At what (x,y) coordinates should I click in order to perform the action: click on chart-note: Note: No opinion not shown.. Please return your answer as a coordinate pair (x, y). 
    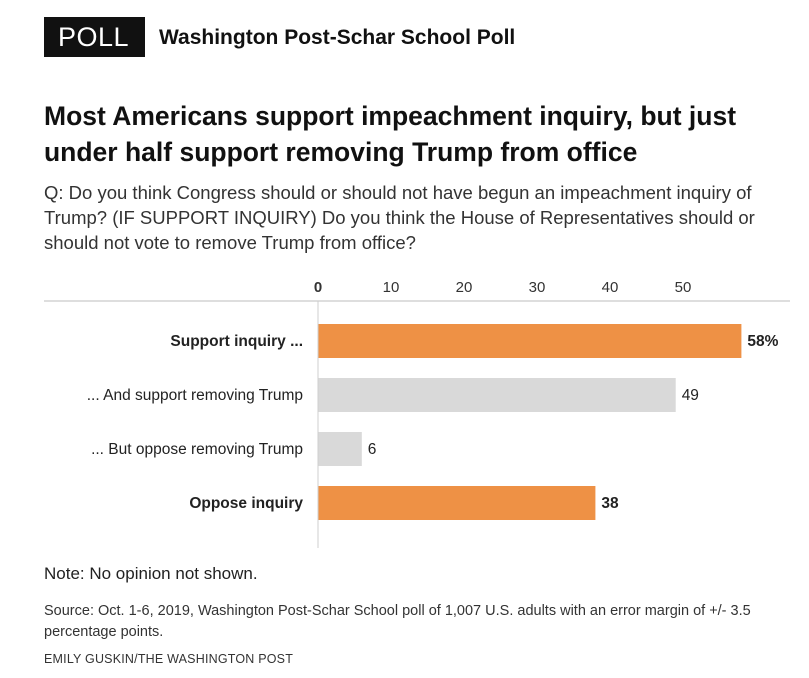
    Looking at the image, I should click on (151, 573).